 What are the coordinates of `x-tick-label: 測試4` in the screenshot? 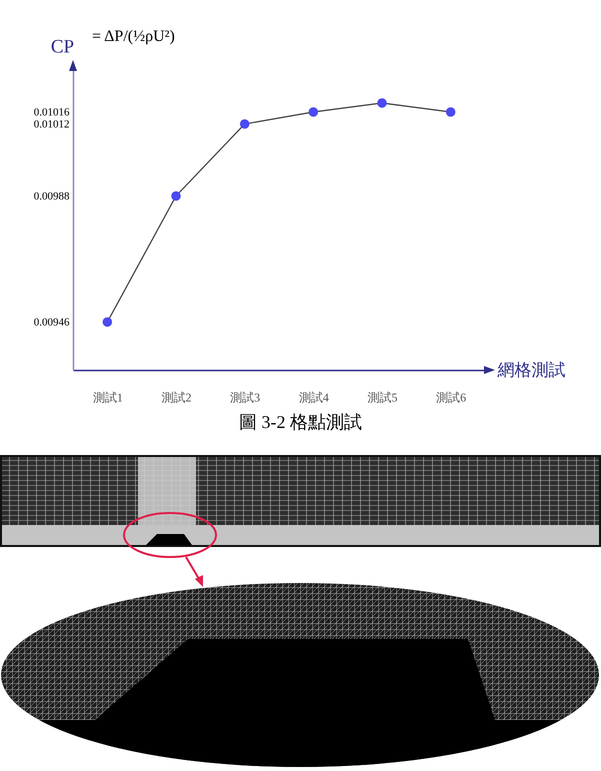 It's located at (313, 397).